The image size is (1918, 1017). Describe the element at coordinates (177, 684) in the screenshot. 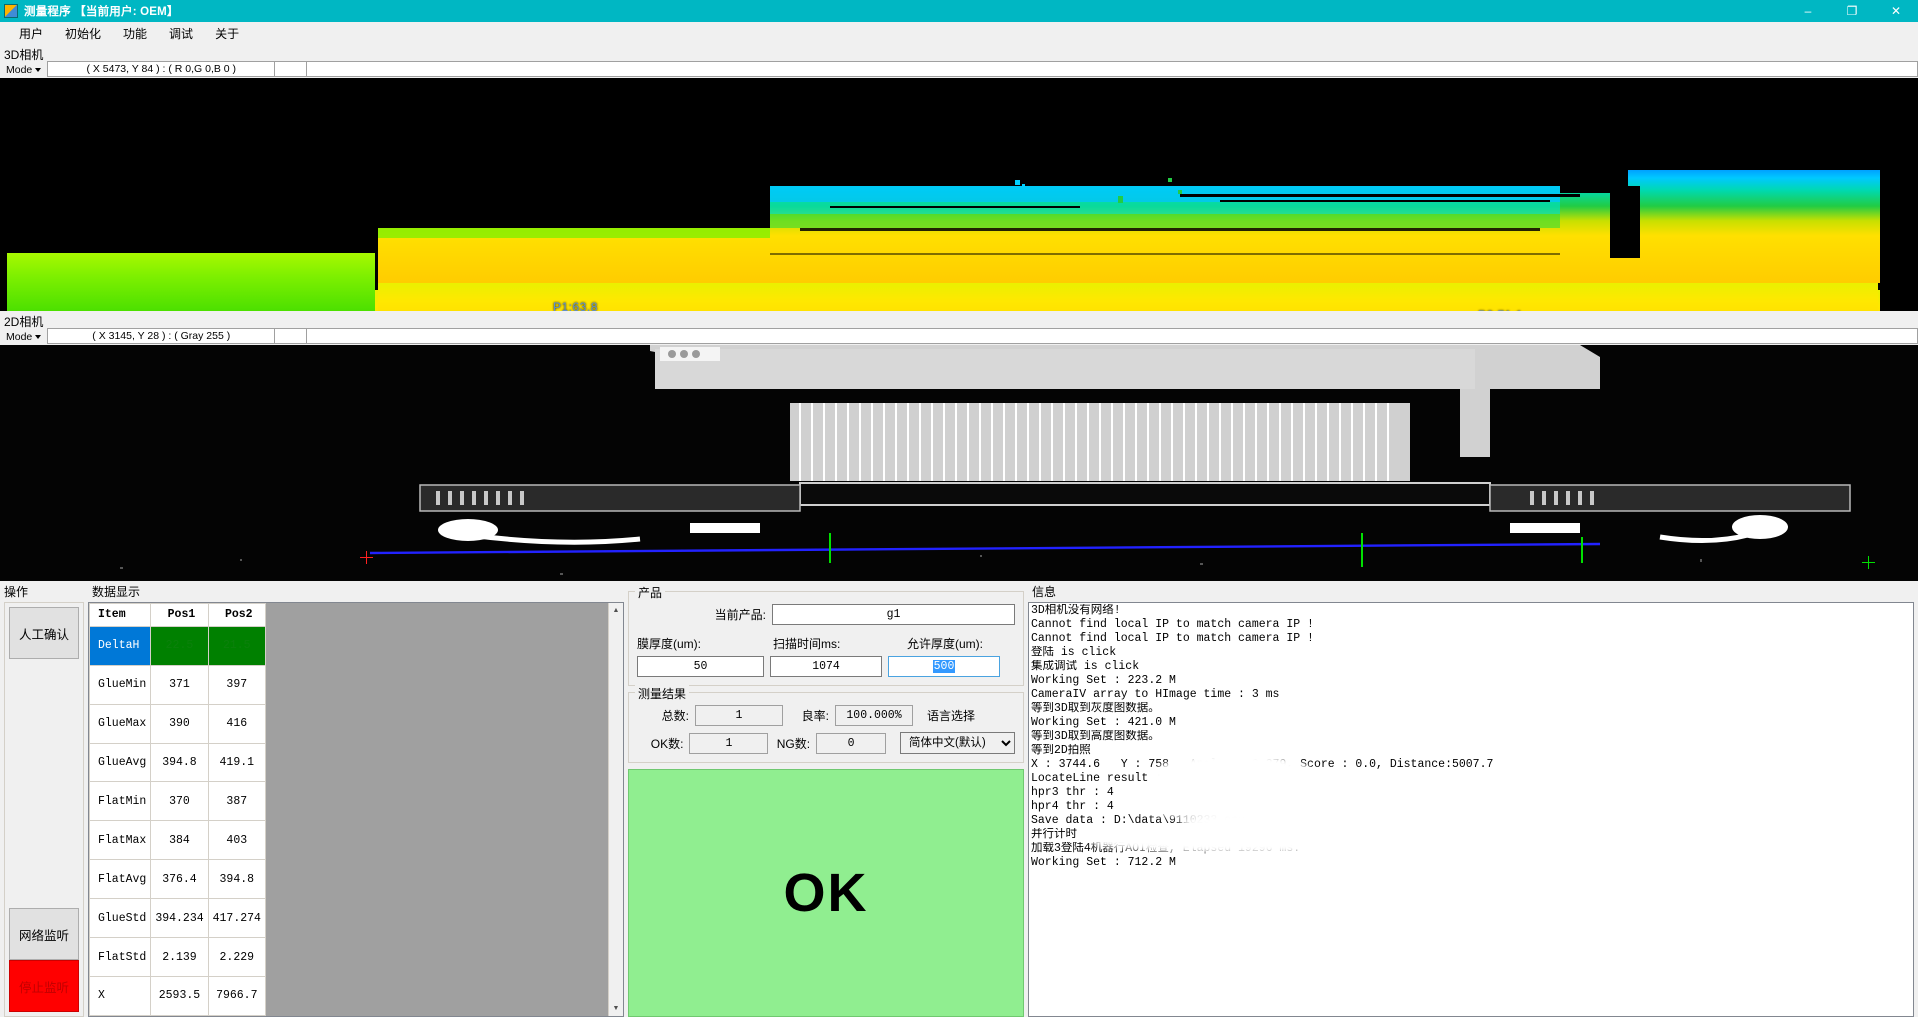

I see `table-row: GlueMin 371 397` at that location.